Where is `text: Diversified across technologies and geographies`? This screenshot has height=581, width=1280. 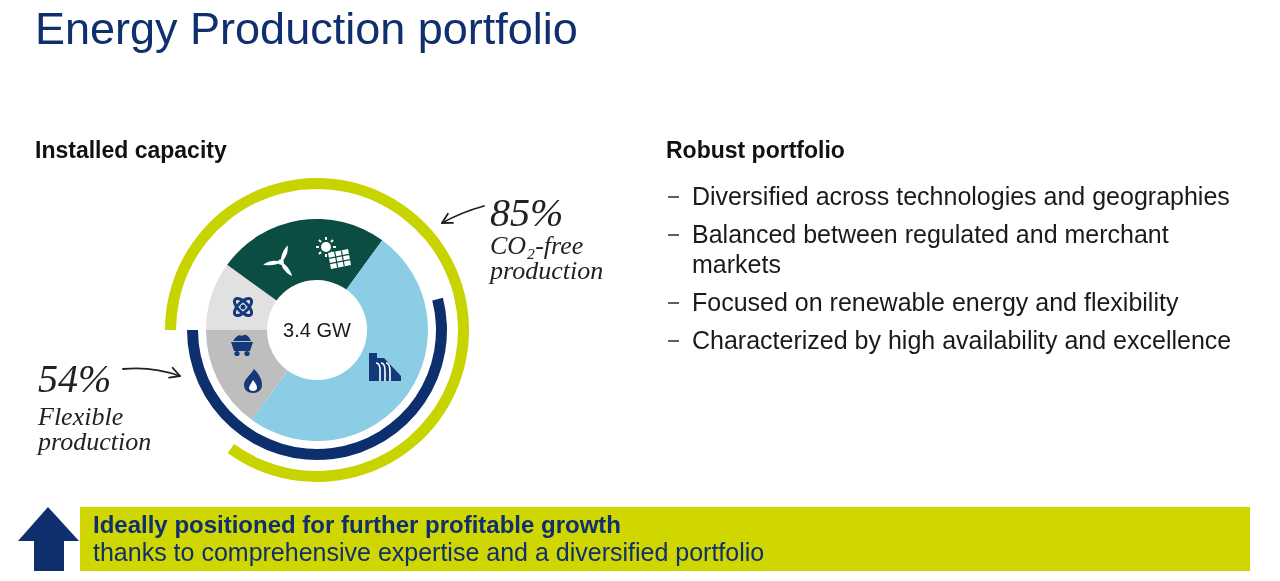
text: Diversified across technologies and geographies is located at coordinates (961, 196).